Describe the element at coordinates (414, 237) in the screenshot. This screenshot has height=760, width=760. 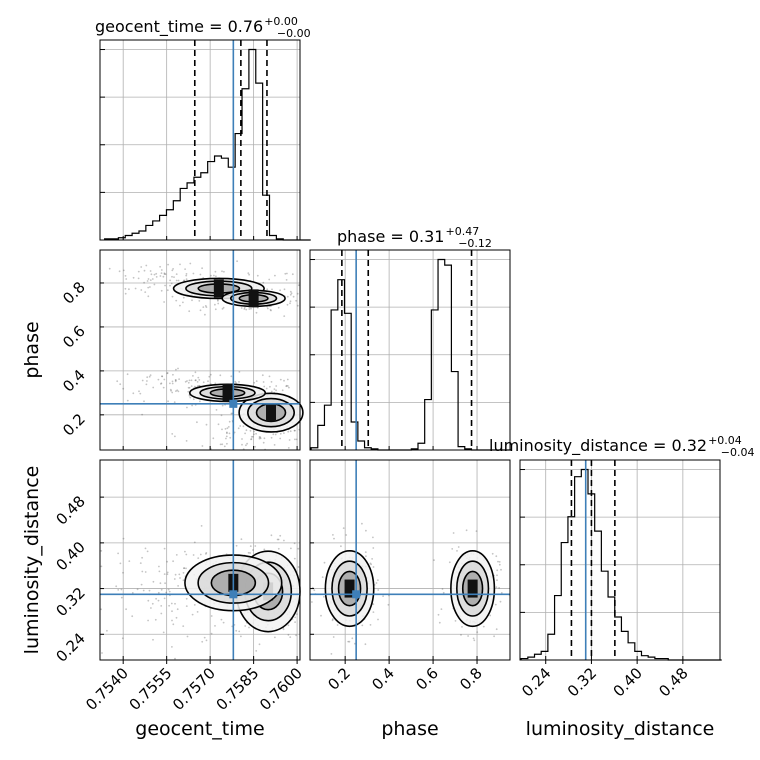
I see `title-phase: phase = 0.31+0.47 −0.12` at that location.